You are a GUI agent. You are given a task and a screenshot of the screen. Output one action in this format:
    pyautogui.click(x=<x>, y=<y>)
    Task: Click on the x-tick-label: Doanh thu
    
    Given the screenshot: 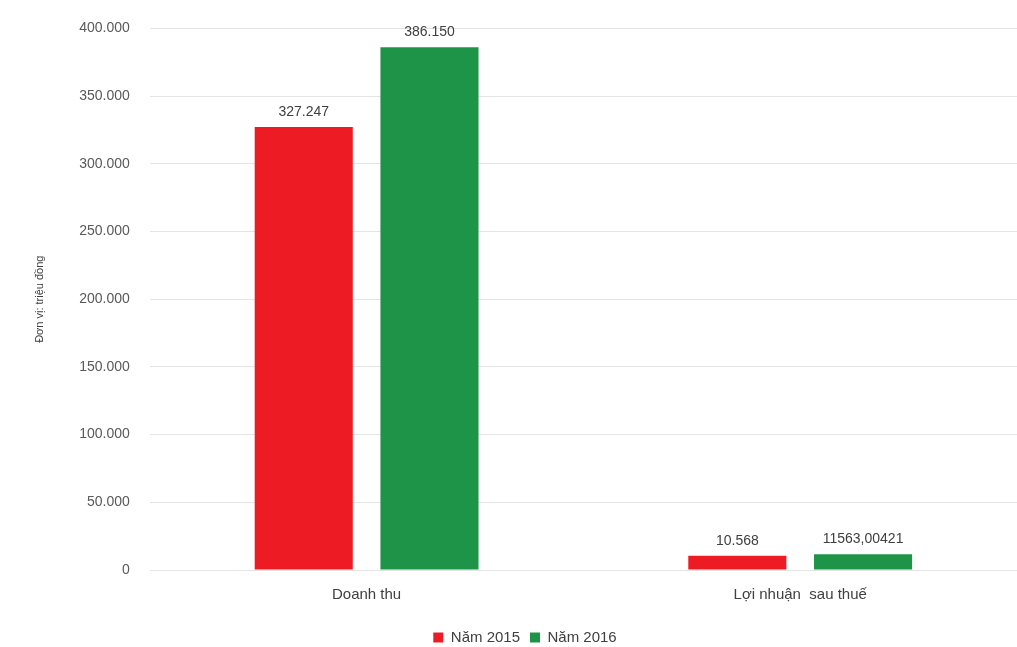 What is the action you would take?
    pyautogui.click(x=366, y=594)
    